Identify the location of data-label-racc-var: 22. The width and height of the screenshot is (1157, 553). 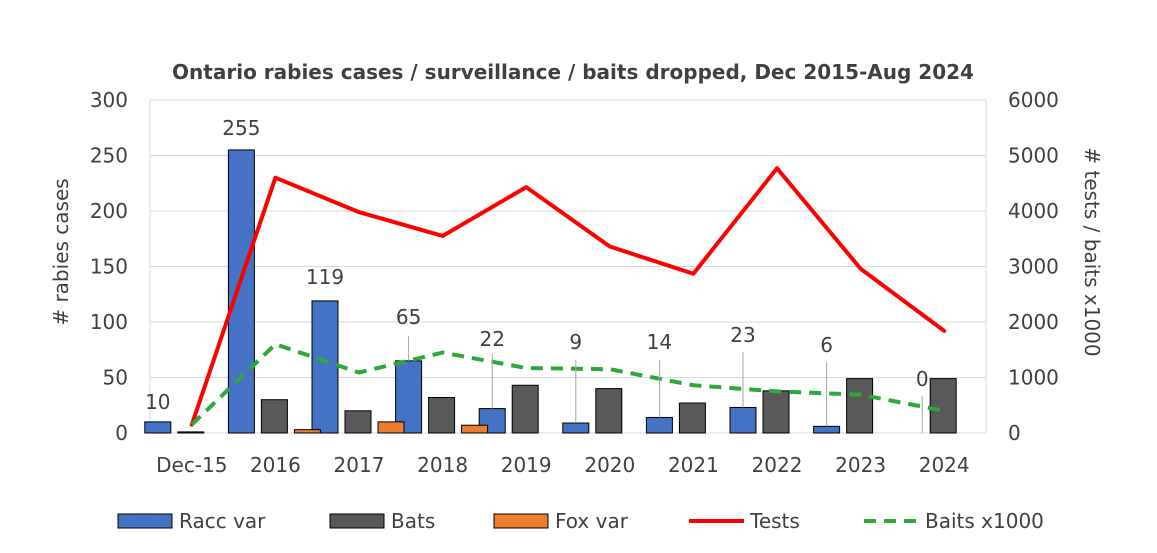
(491, 339).